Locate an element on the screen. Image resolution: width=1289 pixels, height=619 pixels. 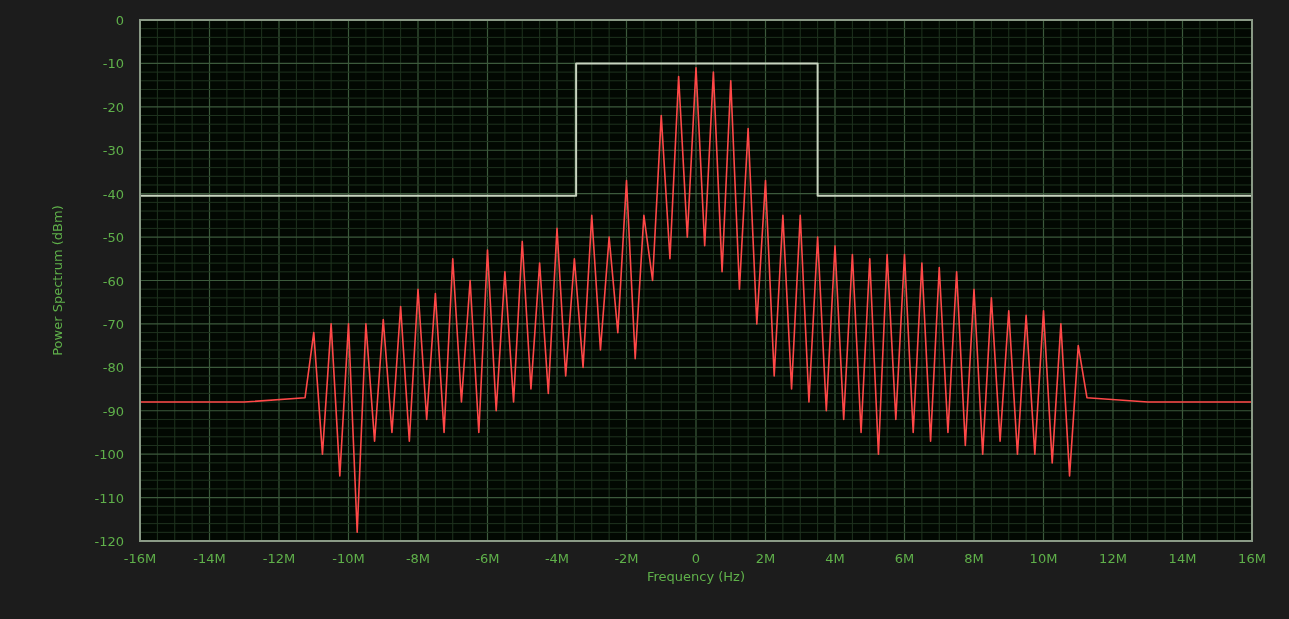
x-tick-label: 2M is located at coordinates (765, 558).